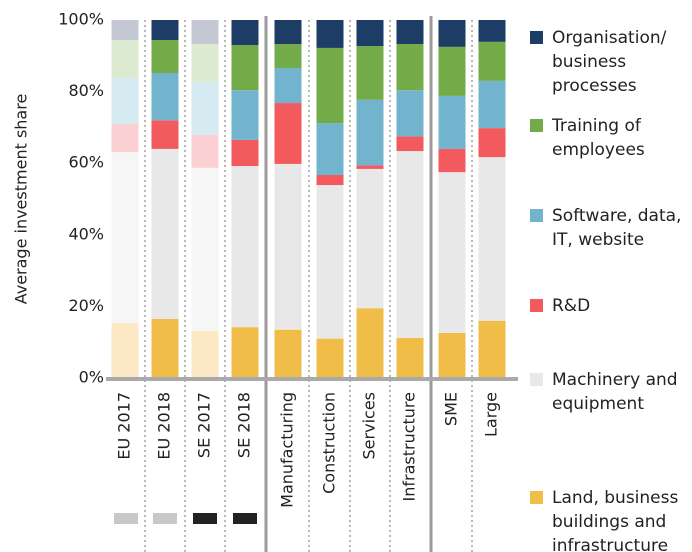  What do you see at coordinates (287, 450) in the screenshot?
I see `x-tick-label: Manufacturing` at bounding box center [287, 450].